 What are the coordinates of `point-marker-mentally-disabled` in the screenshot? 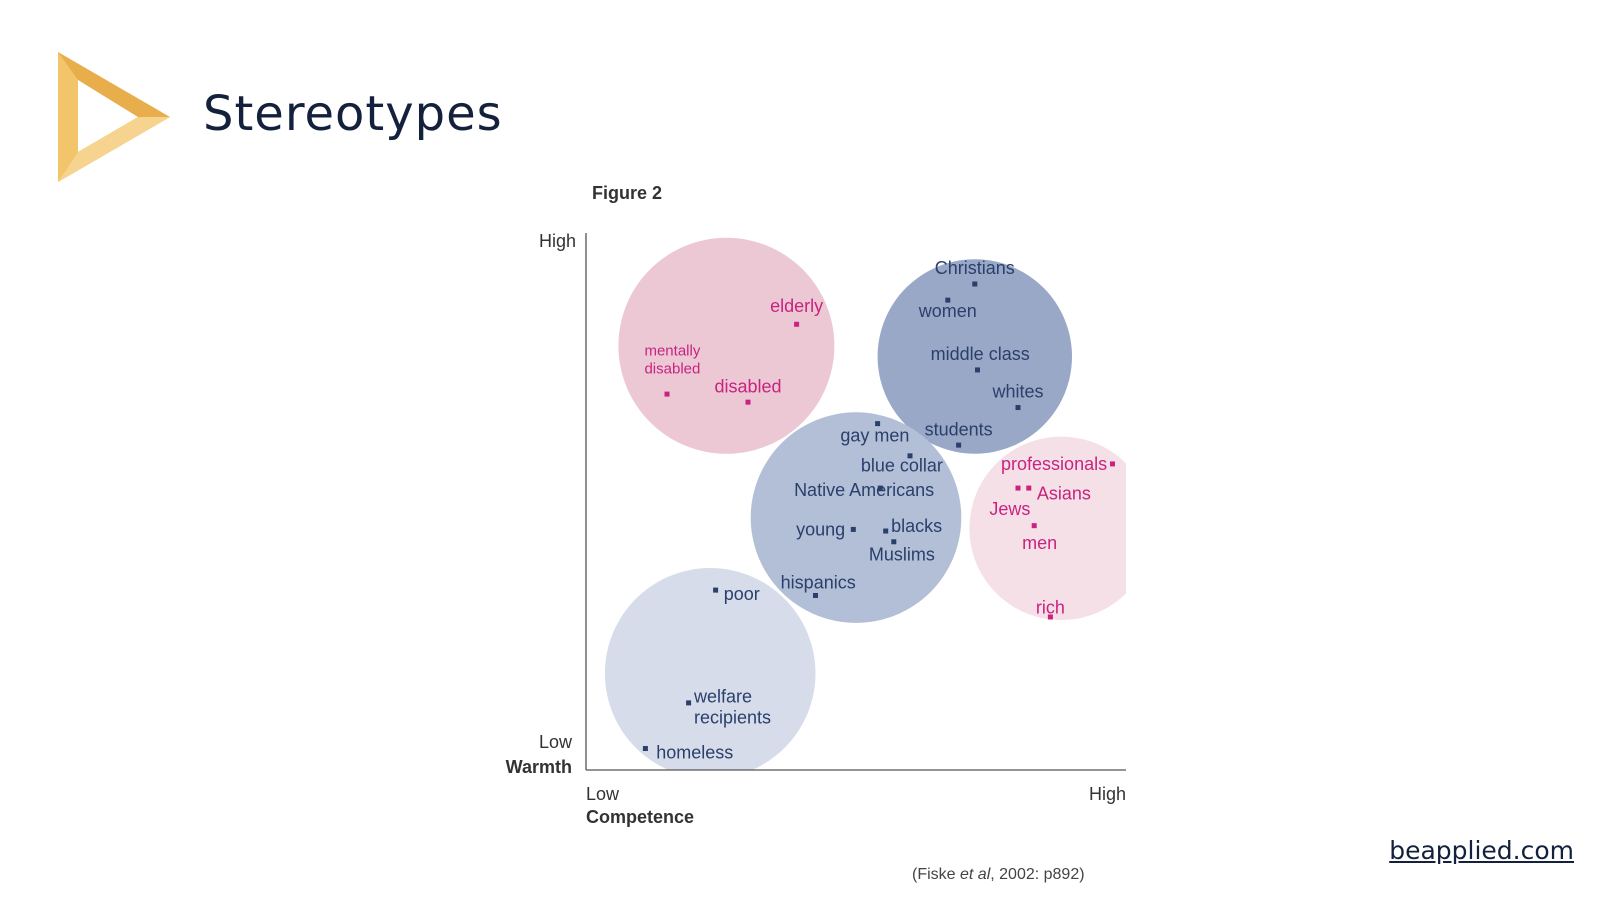 It's located at (667, 394).